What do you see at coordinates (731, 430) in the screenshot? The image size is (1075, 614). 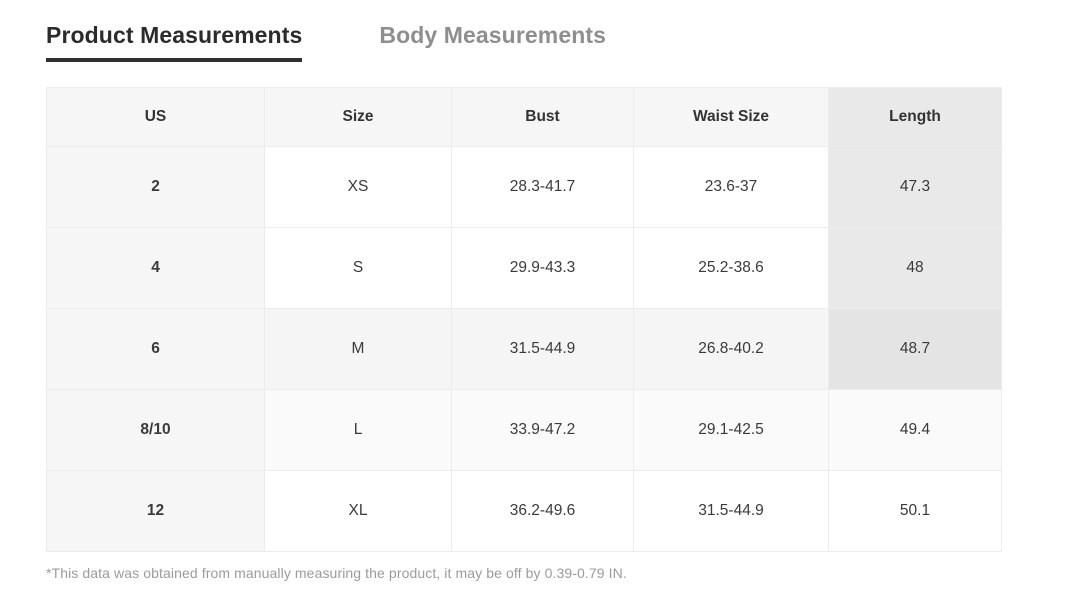 I see `cell-waist: 29.1-42.5` at bounding box center [731, 430].